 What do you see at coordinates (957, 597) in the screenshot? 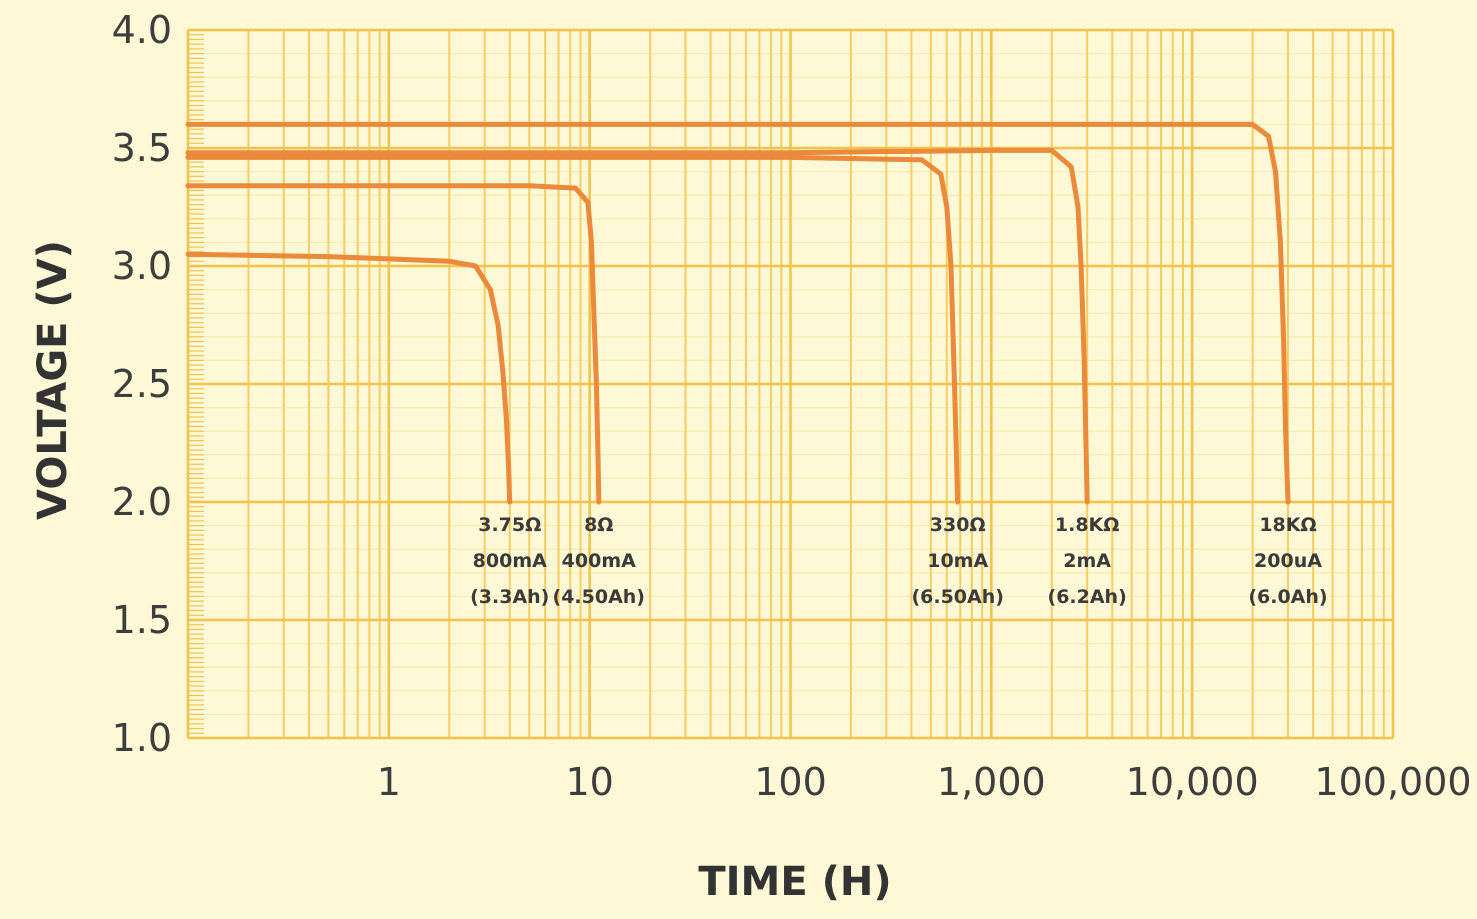
I see `series-label: (6.50Ah)` at bounding box center [957, 597].